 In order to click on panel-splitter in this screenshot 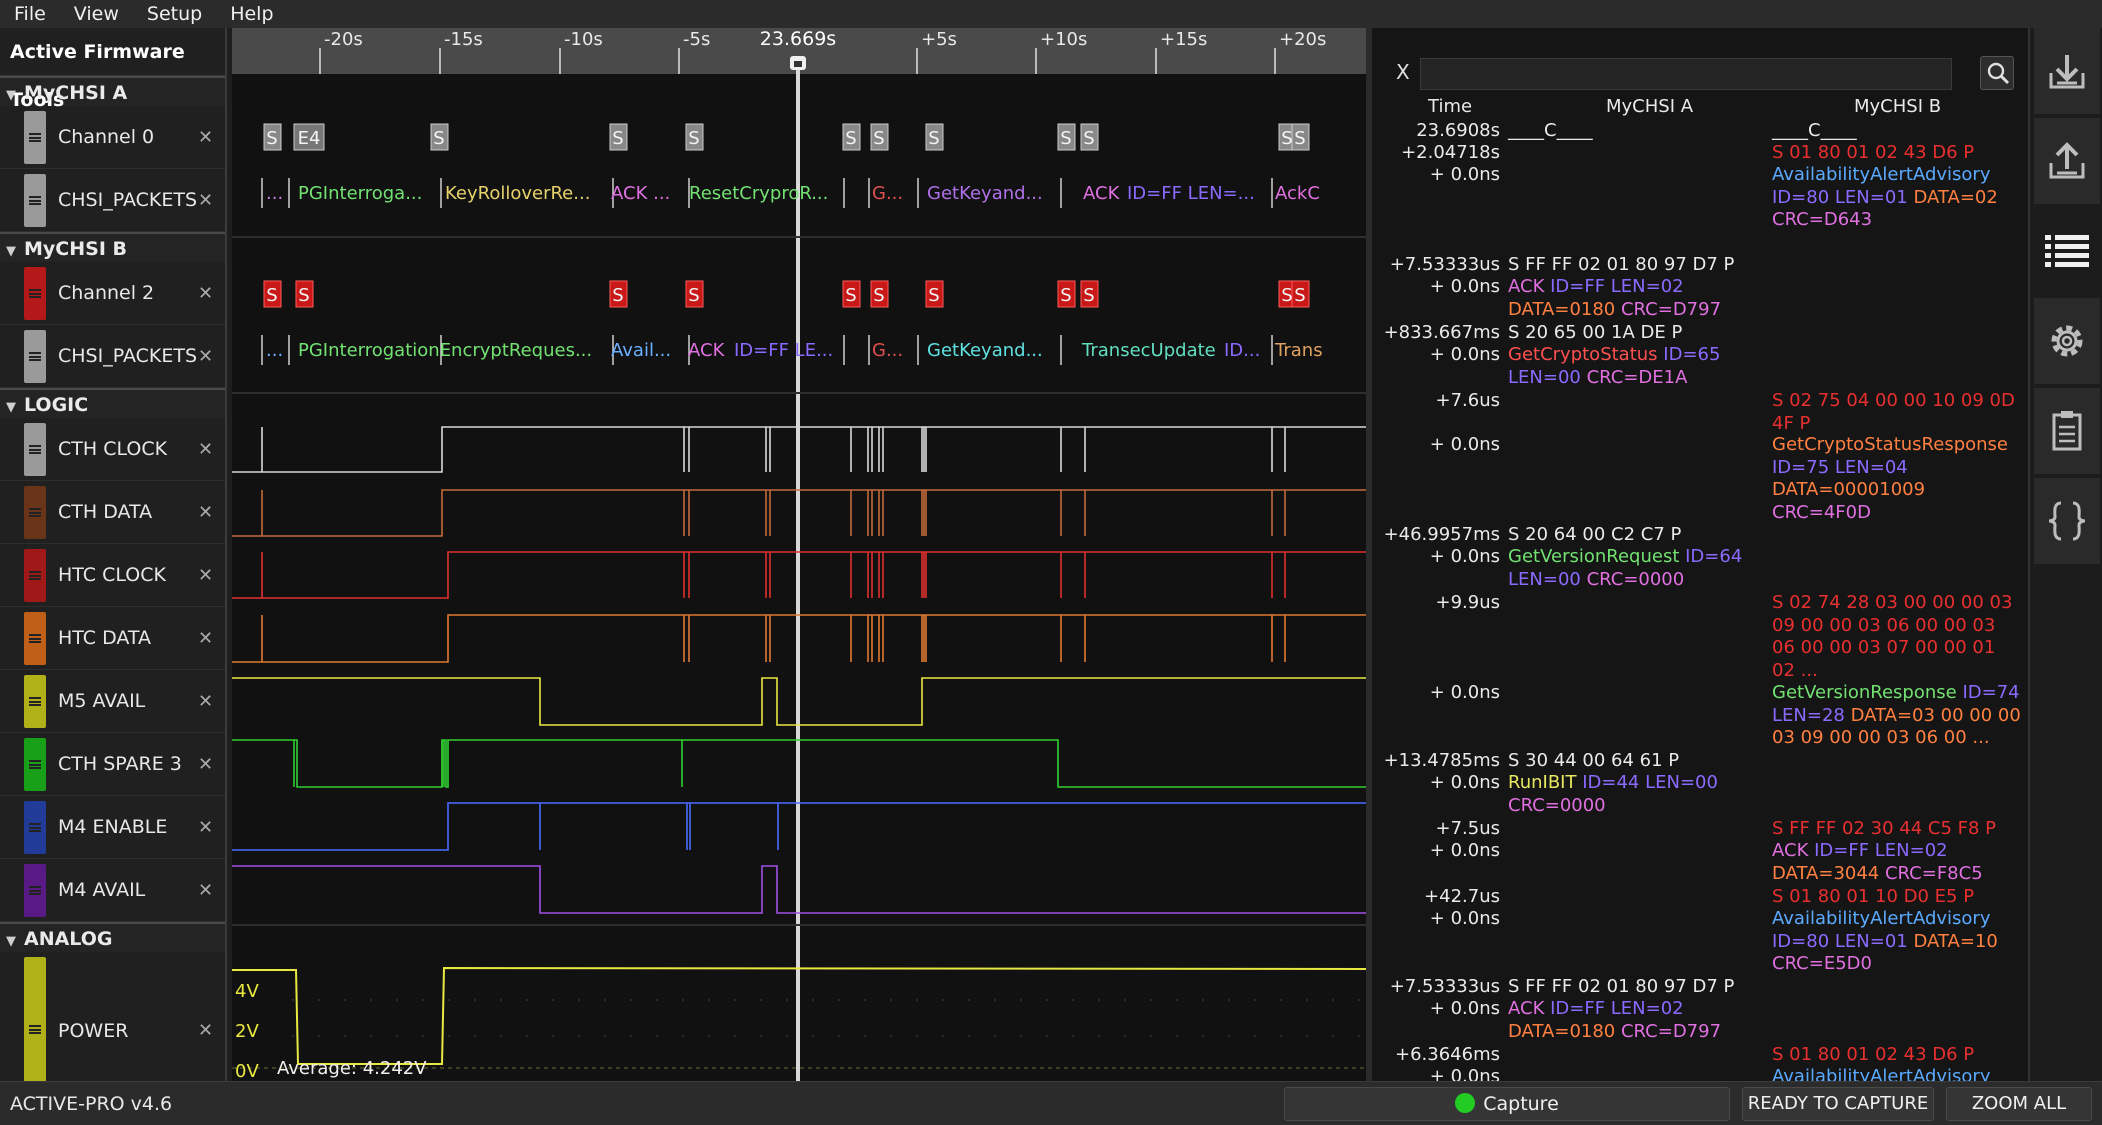, I will do `click(1369, 554)`.